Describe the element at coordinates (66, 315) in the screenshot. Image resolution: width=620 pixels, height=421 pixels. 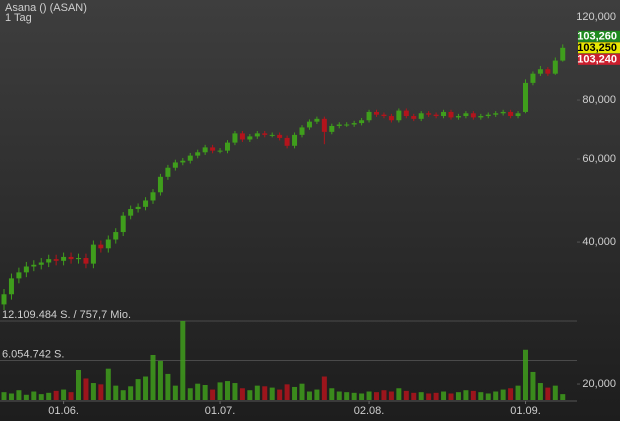
I see `volume-tick-label: 12.109.484 S. / 757,7 Mio.` at that location.